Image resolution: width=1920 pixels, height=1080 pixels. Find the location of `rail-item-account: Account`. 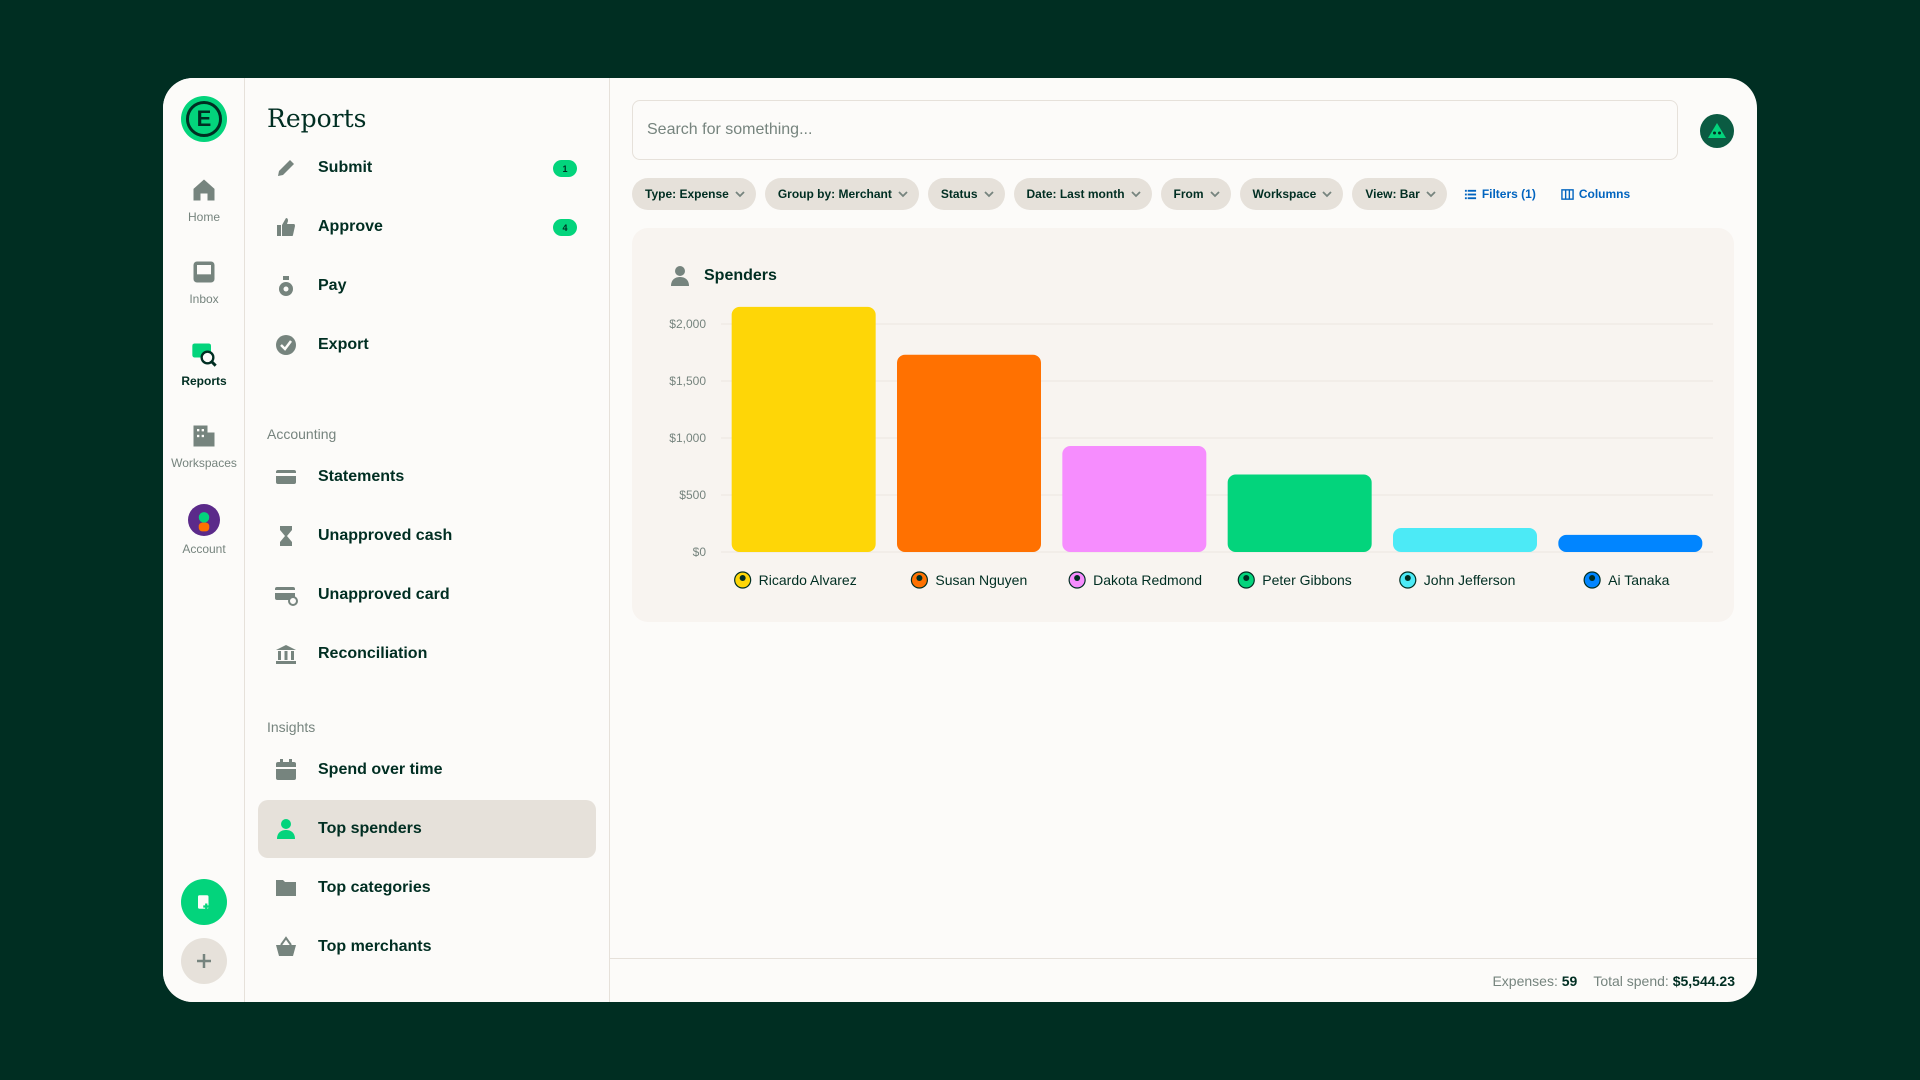

rail-item-account: Account is located at coordinates (204, 530).